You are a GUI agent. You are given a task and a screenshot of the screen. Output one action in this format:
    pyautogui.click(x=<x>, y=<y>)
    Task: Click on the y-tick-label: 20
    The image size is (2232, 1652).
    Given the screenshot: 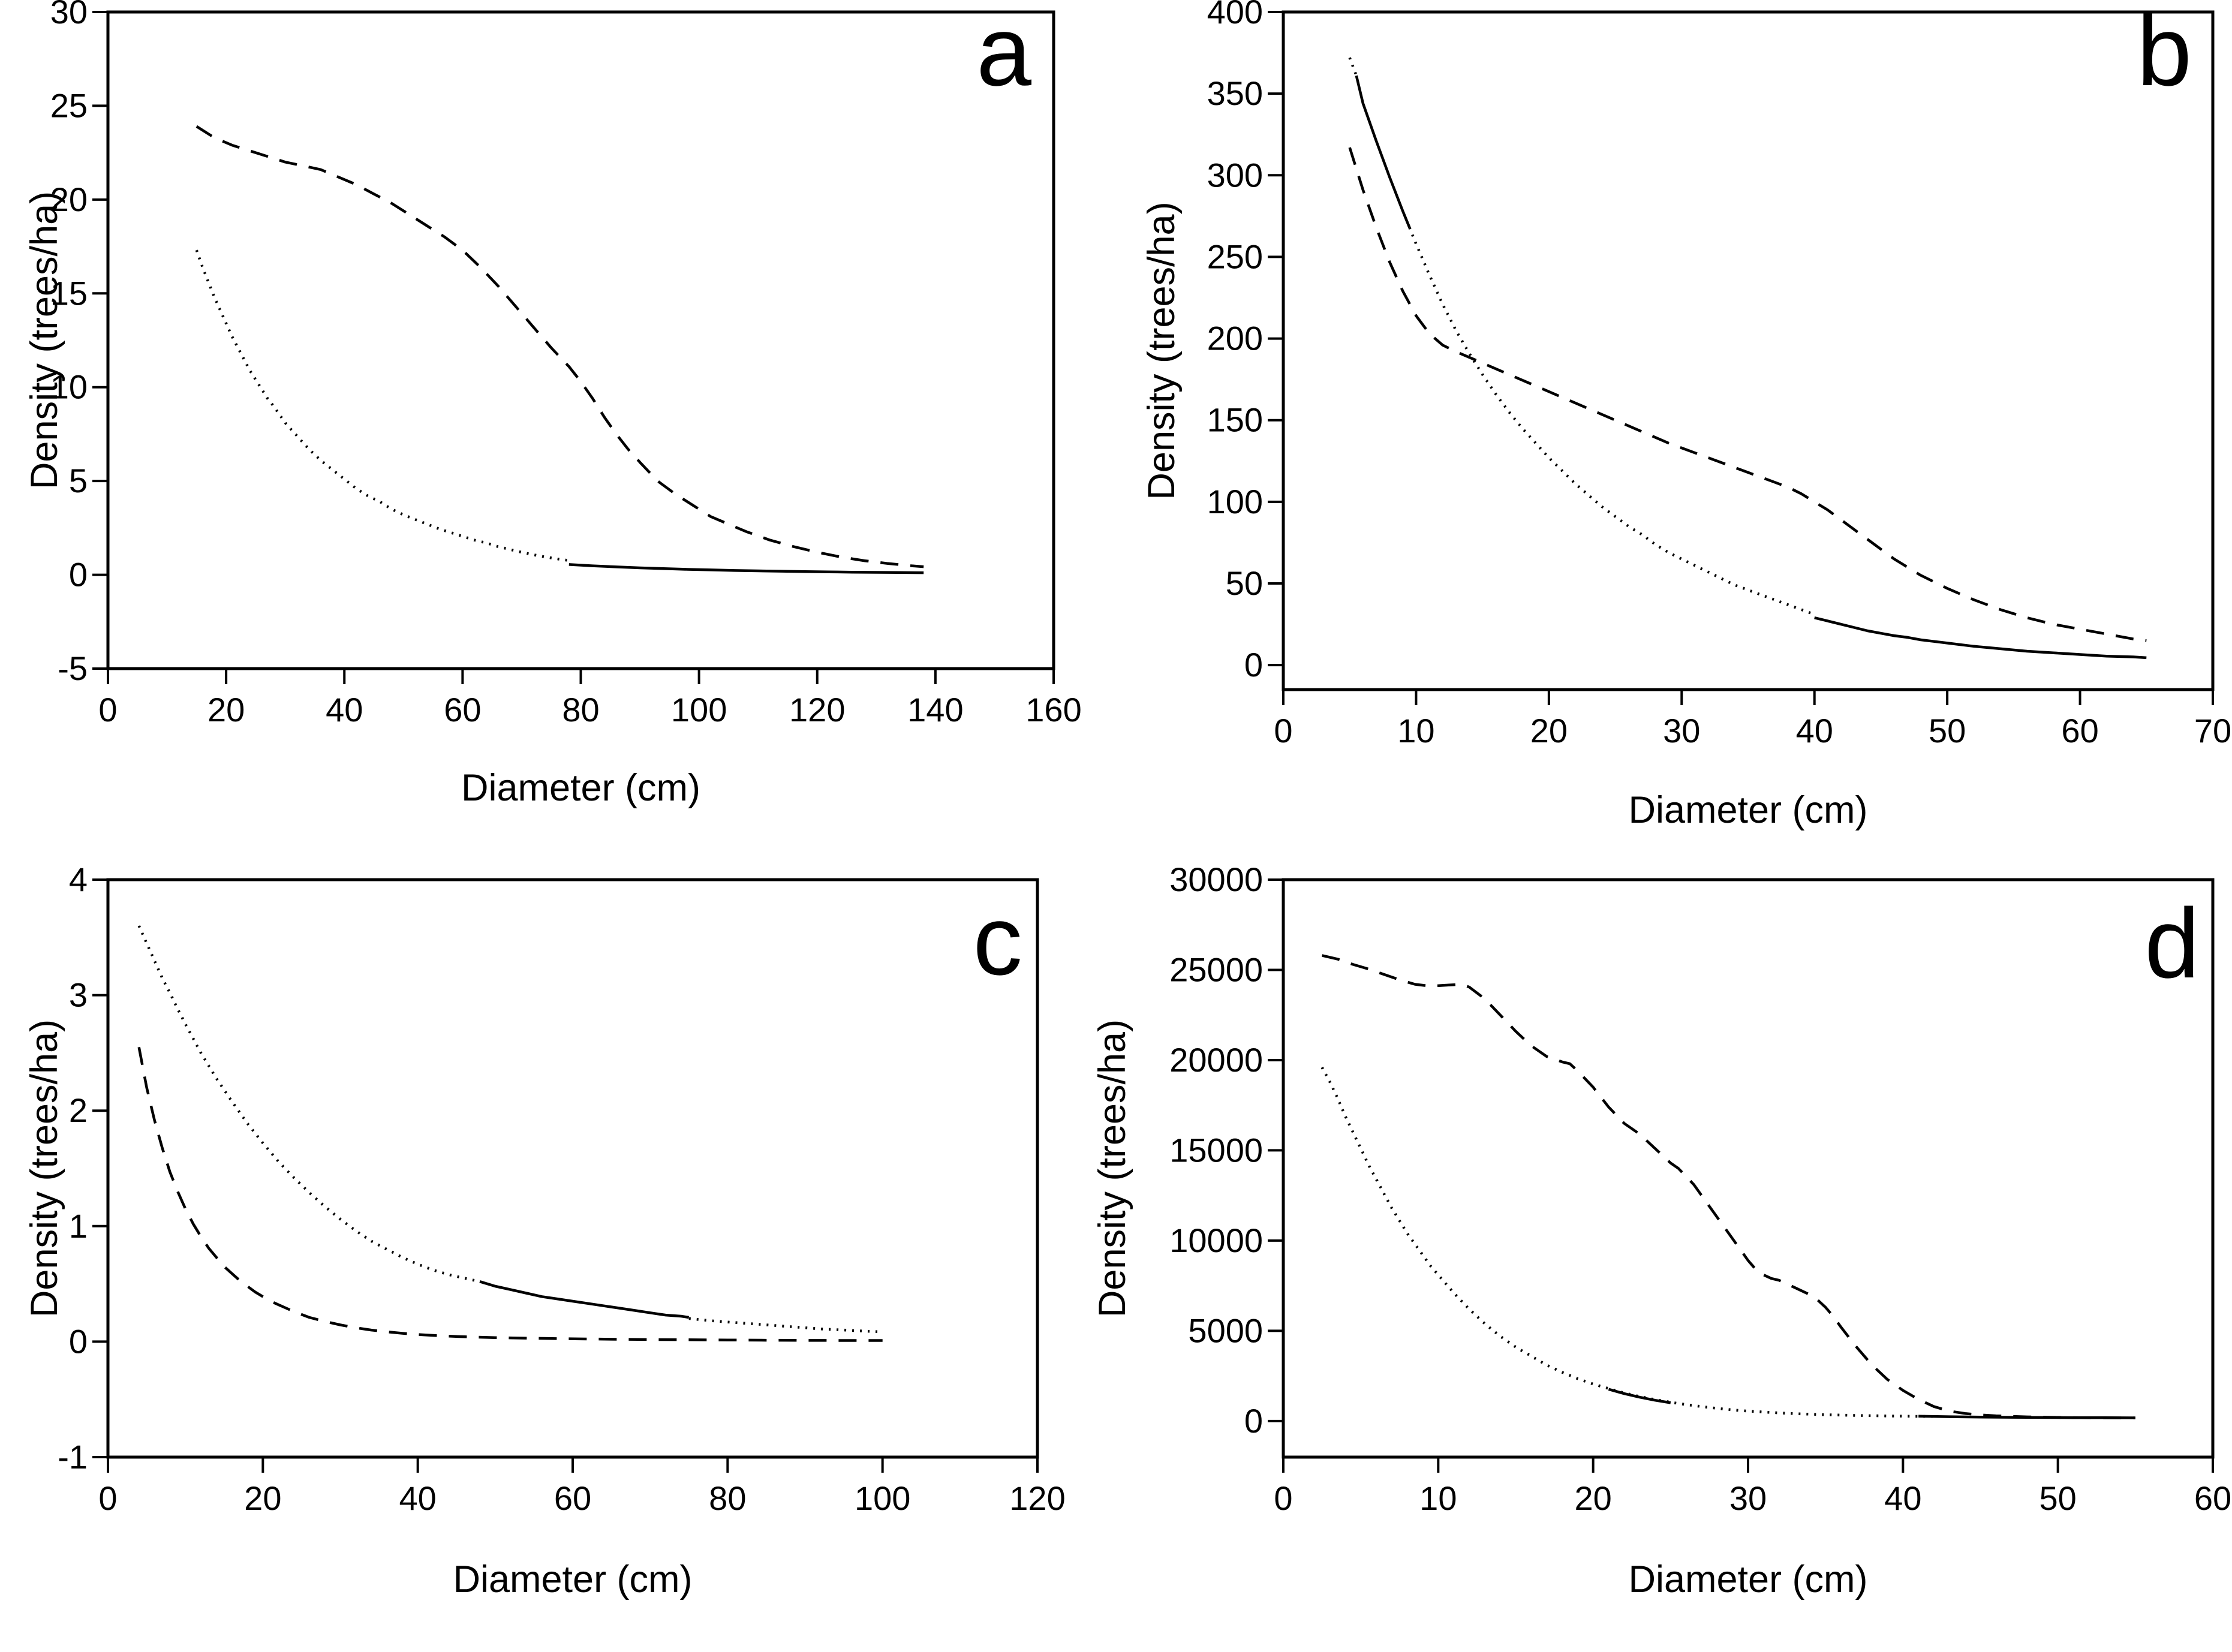 What is the action you would take?
    pyautogui.click(x=69, y=199)
    